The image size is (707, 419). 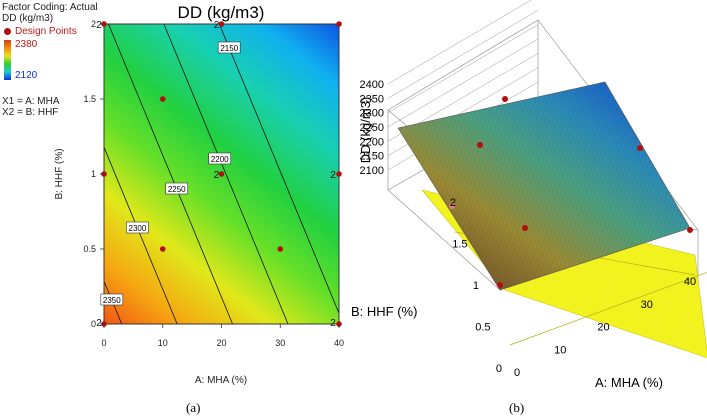 I want to click on legend-design-points: Design Points, so click(x=57, y=31).